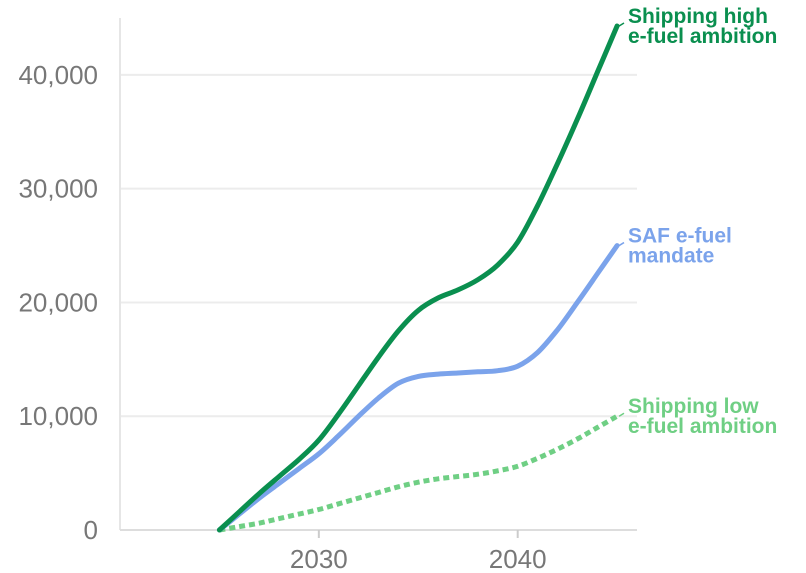 The height and width of the screenshot is (573, 806). What do you see at coordinates (91, 530) in the screenshot?
I see `y-tick-label: 0` at bounding box center [91, 530].